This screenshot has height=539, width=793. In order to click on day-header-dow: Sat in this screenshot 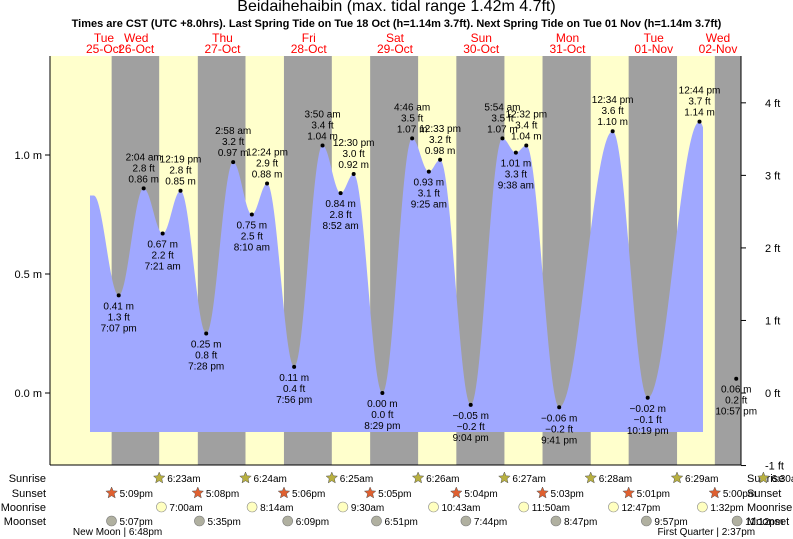, I will do `click(395, 38)`.